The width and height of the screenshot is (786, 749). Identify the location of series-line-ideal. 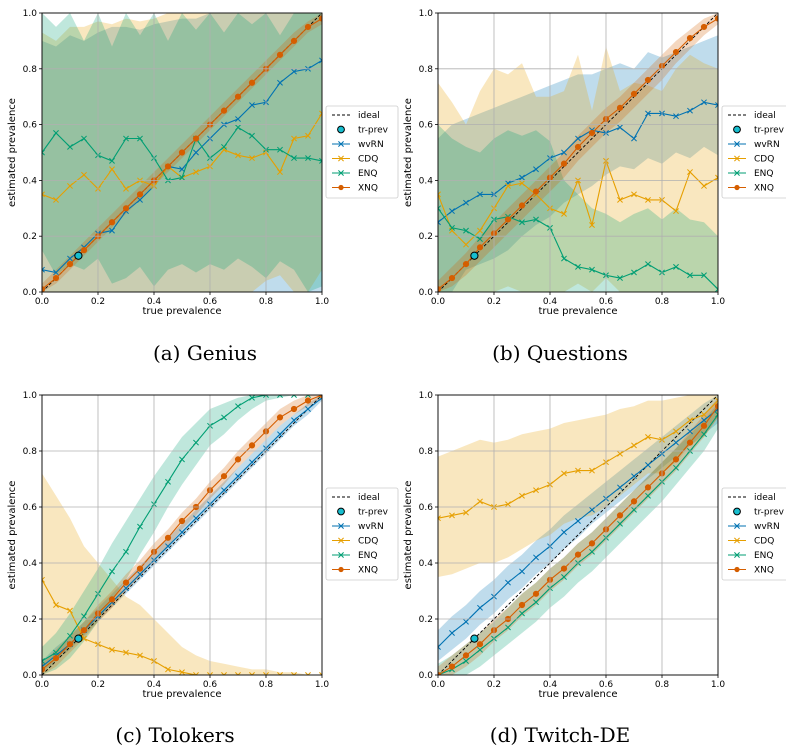
(182, 535).